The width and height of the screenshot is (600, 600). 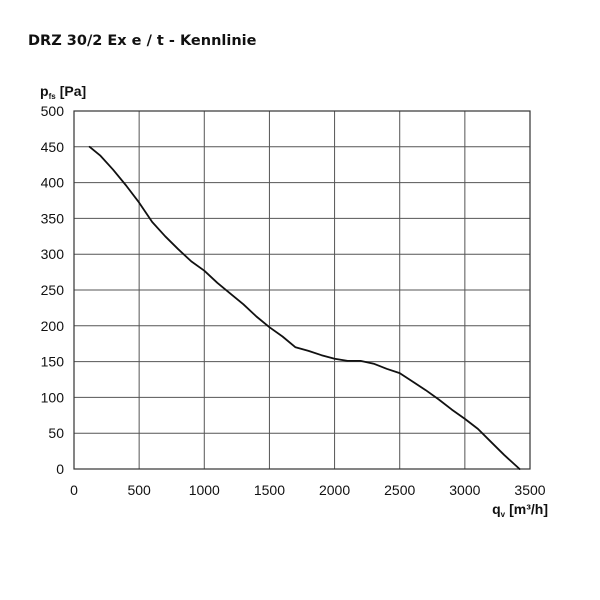 I want to click on y-tick-labels: 0 50 100 150 200 250 300 350 400 450 500, so click(x=53, y=290).